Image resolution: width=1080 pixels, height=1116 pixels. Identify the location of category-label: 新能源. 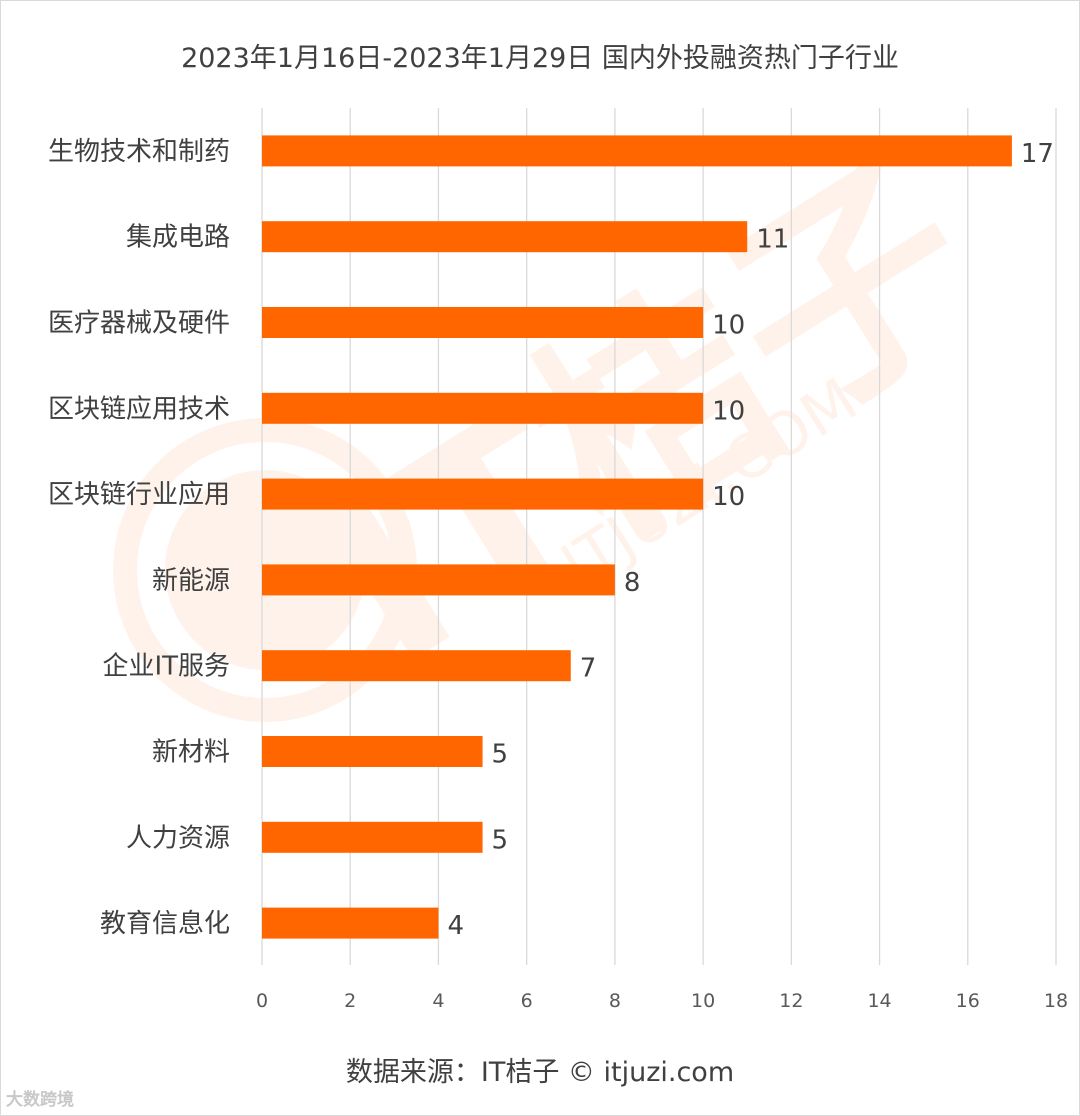
(191, 581).